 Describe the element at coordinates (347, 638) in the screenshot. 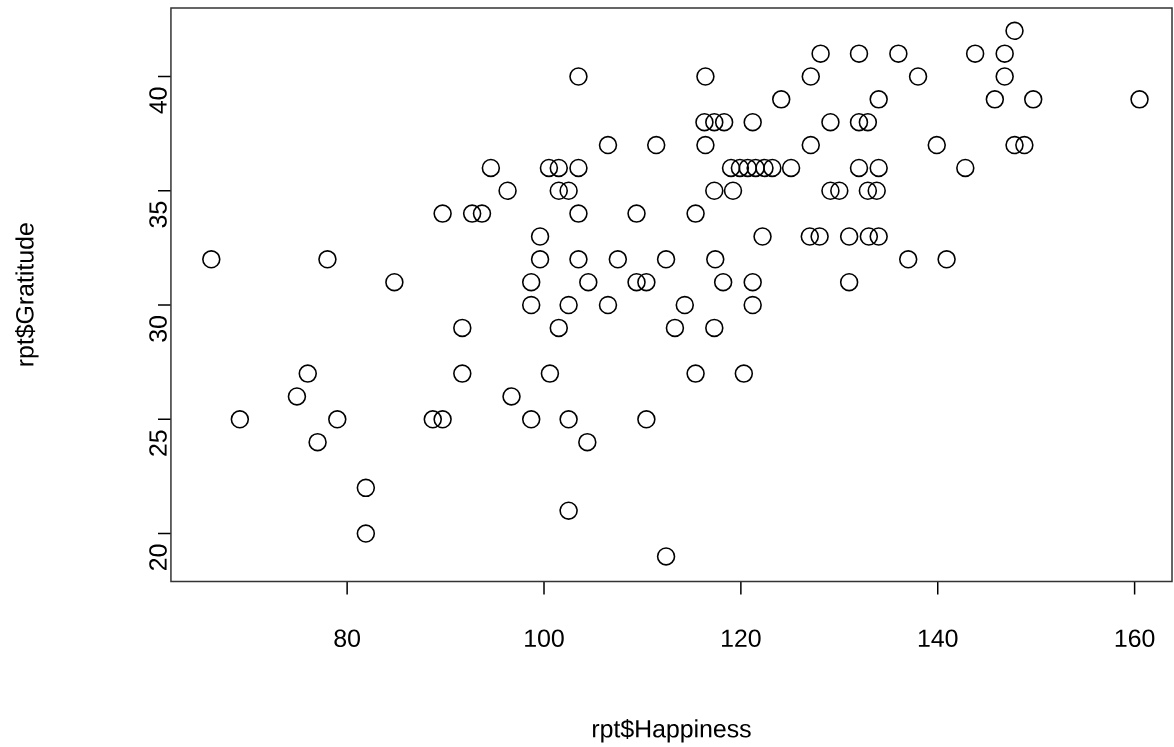

I see `x-tick-label: 80` at that location.